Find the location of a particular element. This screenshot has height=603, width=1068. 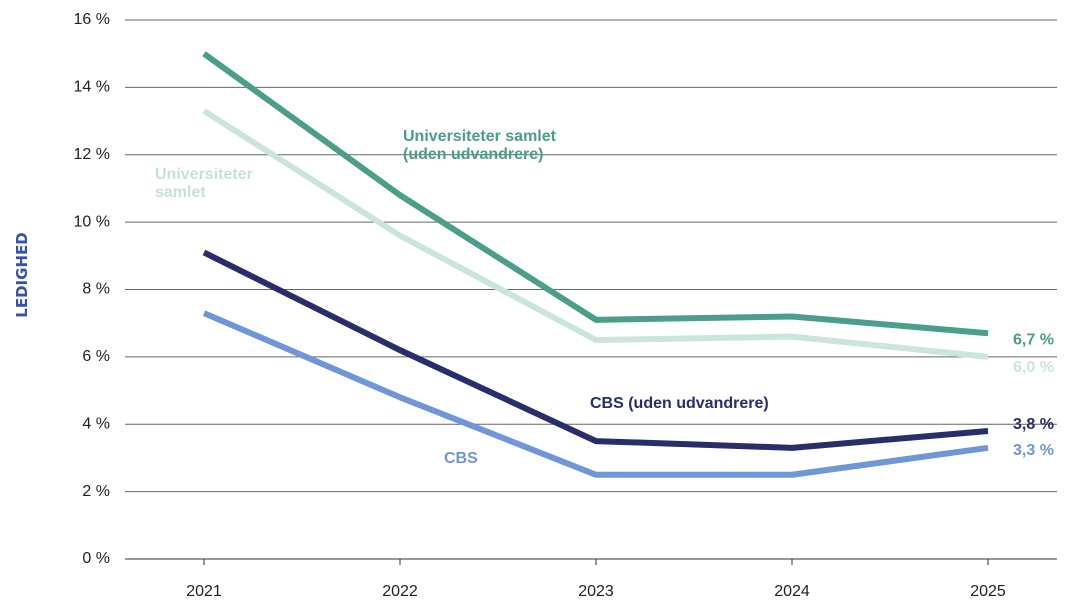

value-label: 3,3 % is located at coordinates (1033, 450).